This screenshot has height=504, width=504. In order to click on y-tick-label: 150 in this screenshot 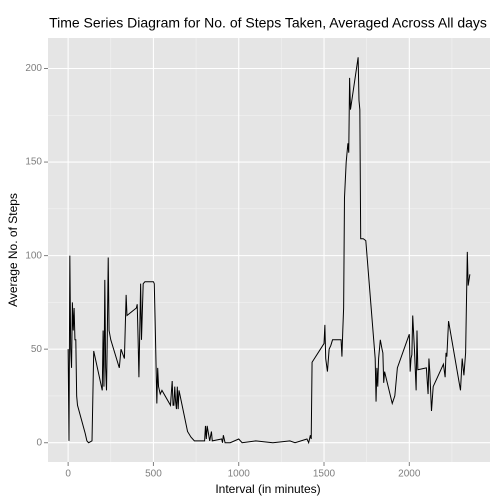, I will do `click(33, 162)`.